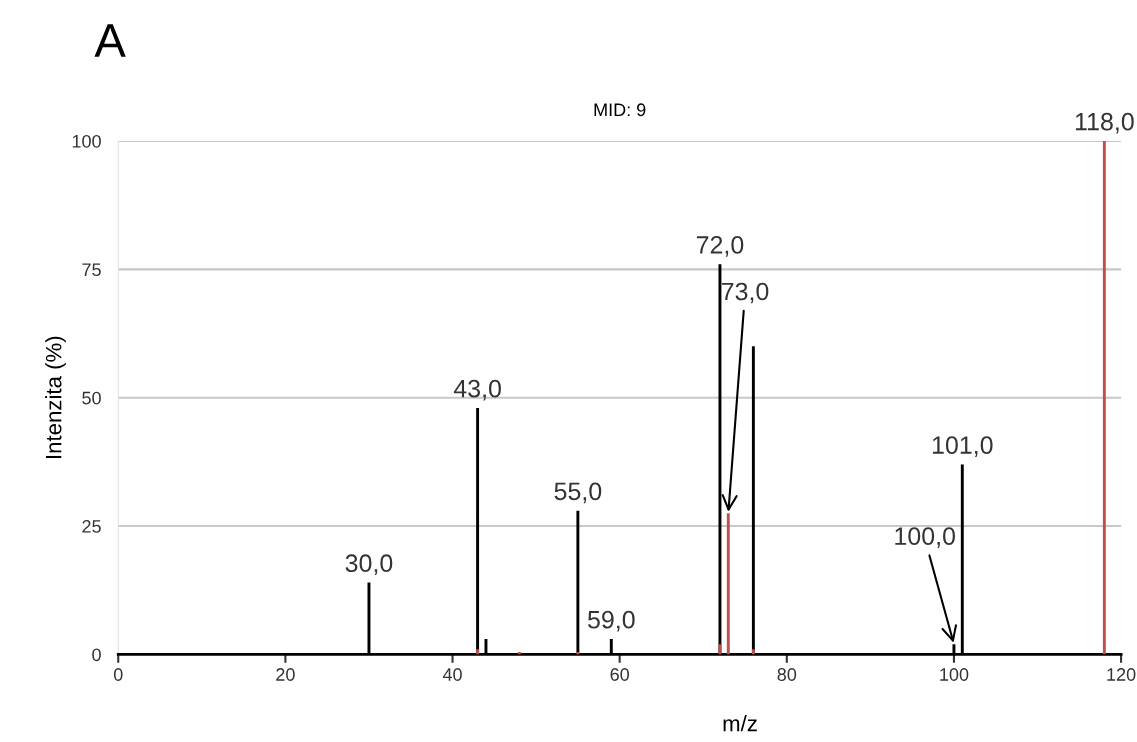 This screenshot has width=1137, height=742. I want to click on annotation: 118,0, so click(1104, 123).